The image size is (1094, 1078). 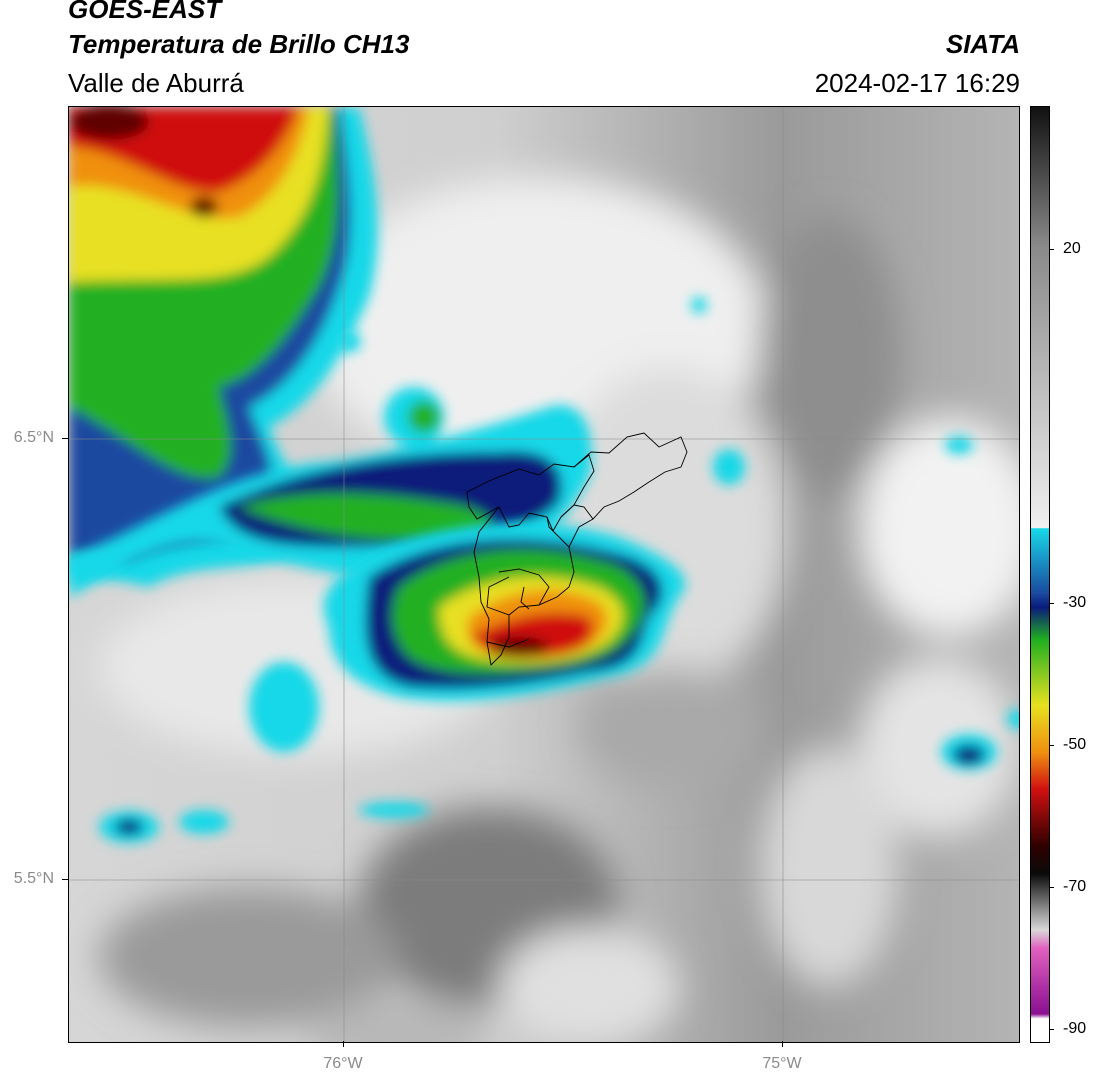 I want to click on lon-label-east: 75°W, so click(x=782, y=1063).